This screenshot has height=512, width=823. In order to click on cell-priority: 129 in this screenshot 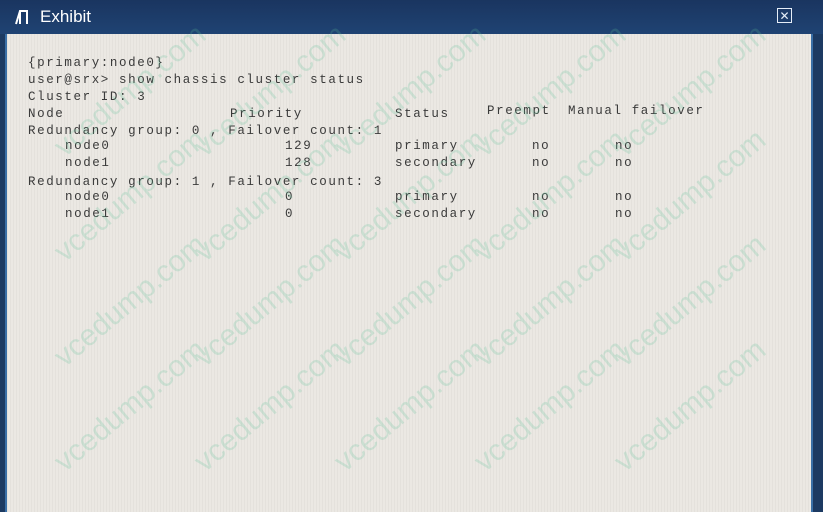, I will do `click(299, 146)`.